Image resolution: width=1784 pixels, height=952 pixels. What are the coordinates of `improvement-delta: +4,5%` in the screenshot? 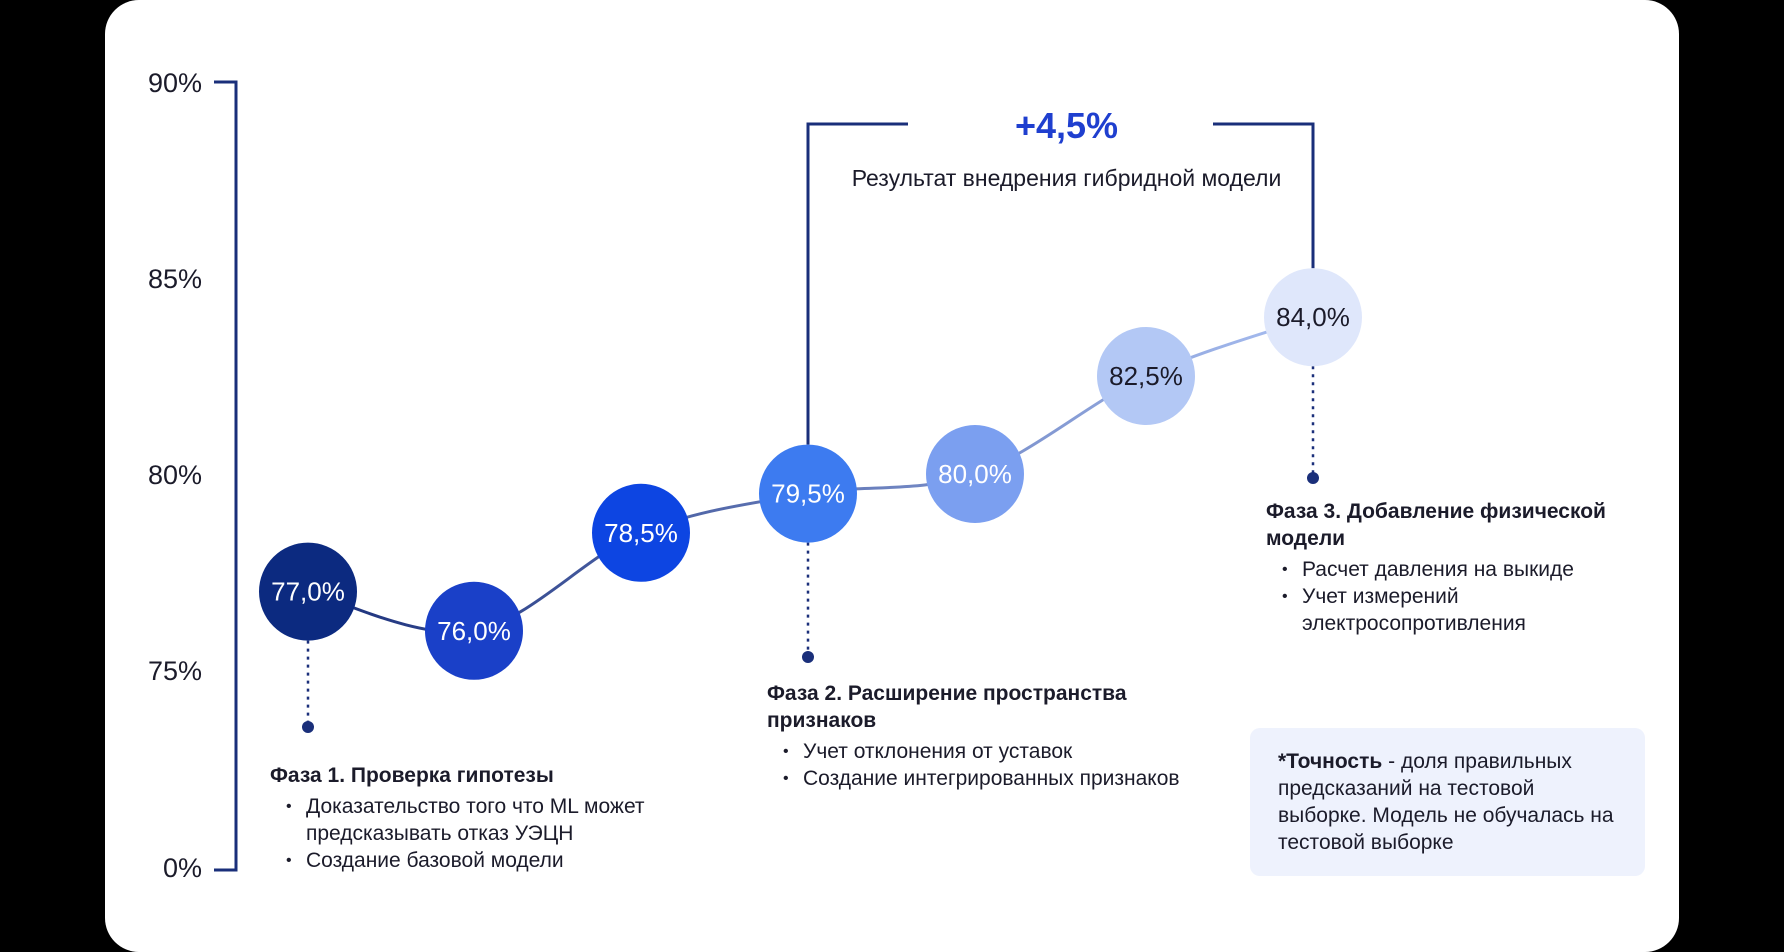 It's located at (1066, 125).